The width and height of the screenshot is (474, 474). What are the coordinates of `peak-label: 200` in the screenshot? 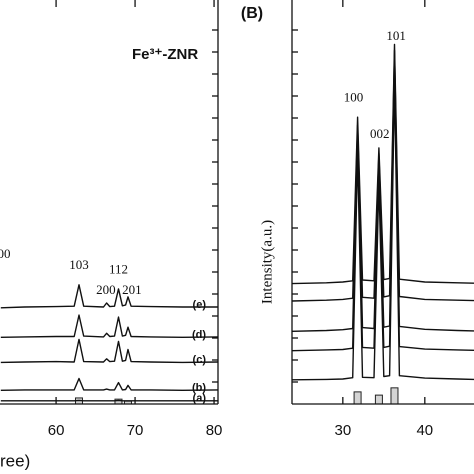 It's located at (106, 289).